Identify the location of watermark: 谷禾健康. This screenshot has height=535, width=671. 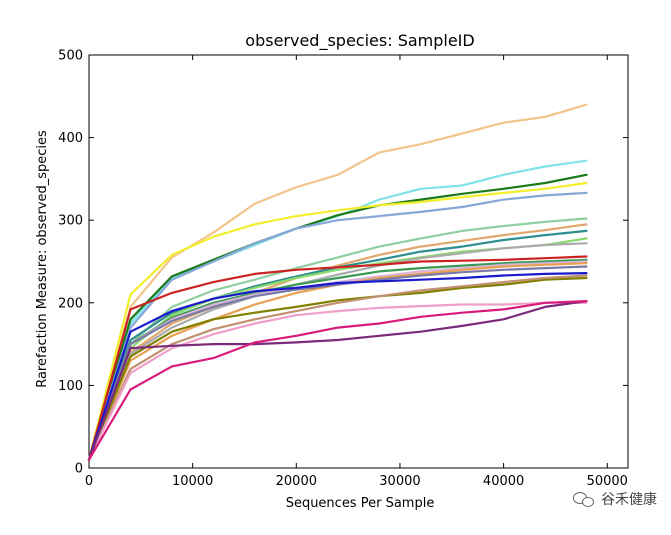
(615, 499).